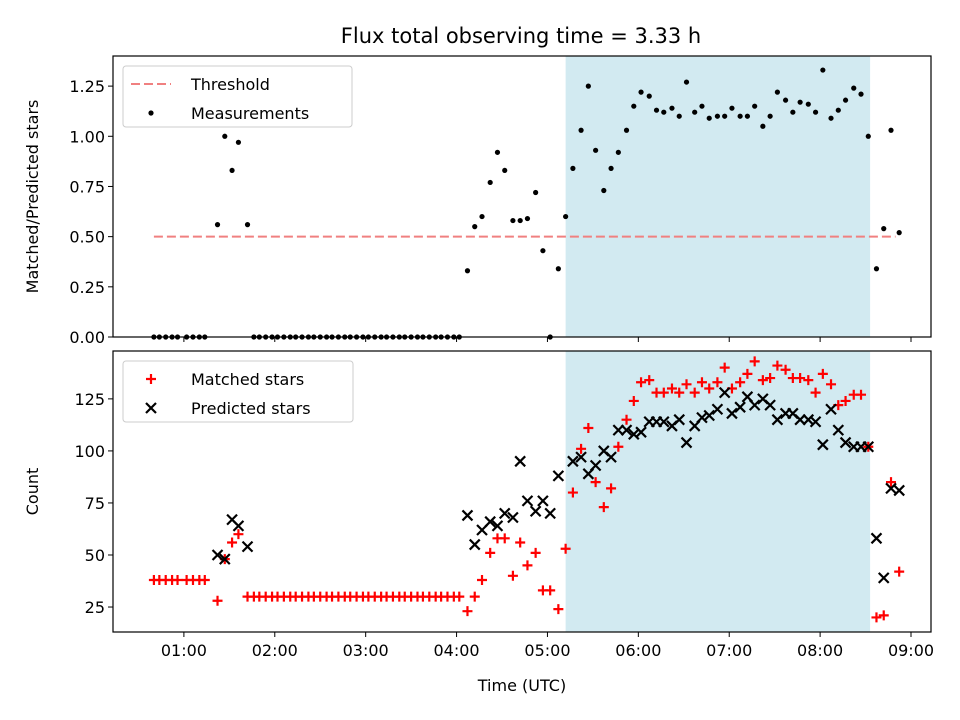  I want to click on legend-predicted-swatch, so click(151, 408).